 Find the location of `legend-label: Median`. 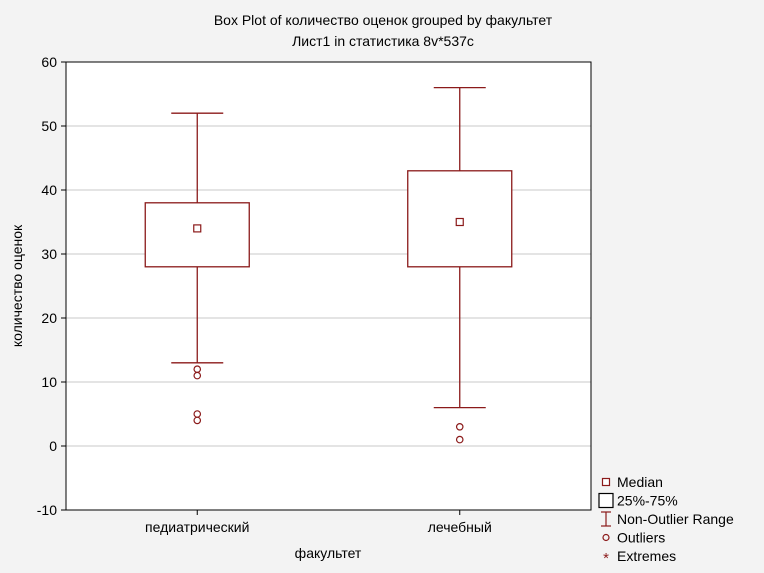

legend-label: Median is located at coordinates (640, 482).